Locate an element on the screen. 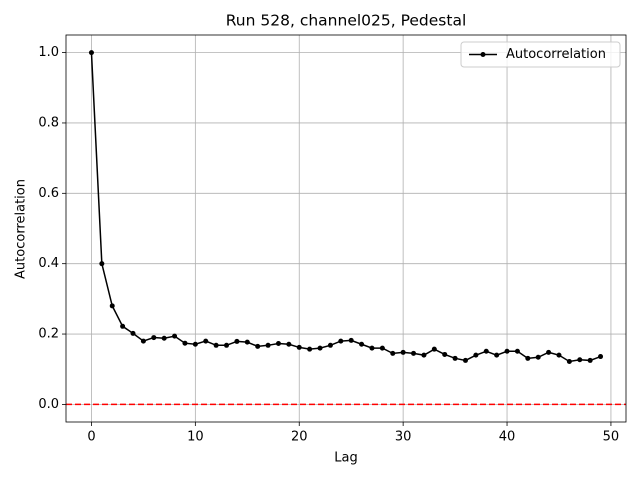 The image size is (640, 480). x-tick-label: 0 is located at coordinates (91, 437).